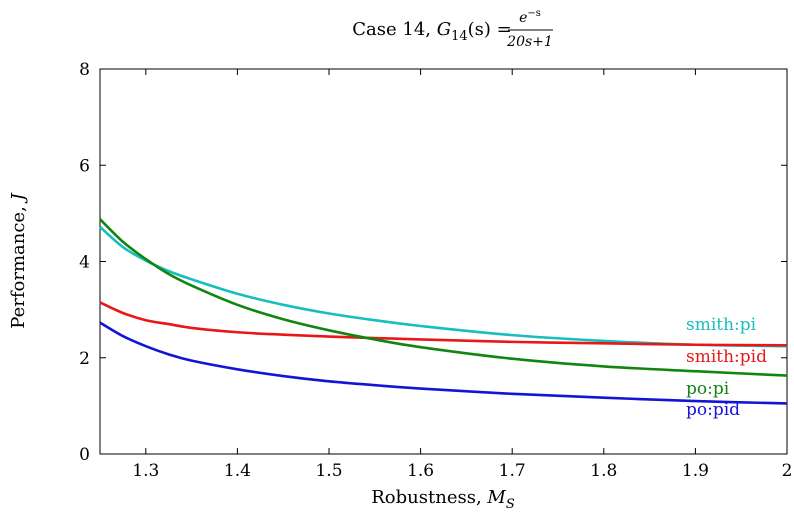  Describe the element at coordinates (530, 17) in the screenshot. I see `svg-text: e−s` at that location.